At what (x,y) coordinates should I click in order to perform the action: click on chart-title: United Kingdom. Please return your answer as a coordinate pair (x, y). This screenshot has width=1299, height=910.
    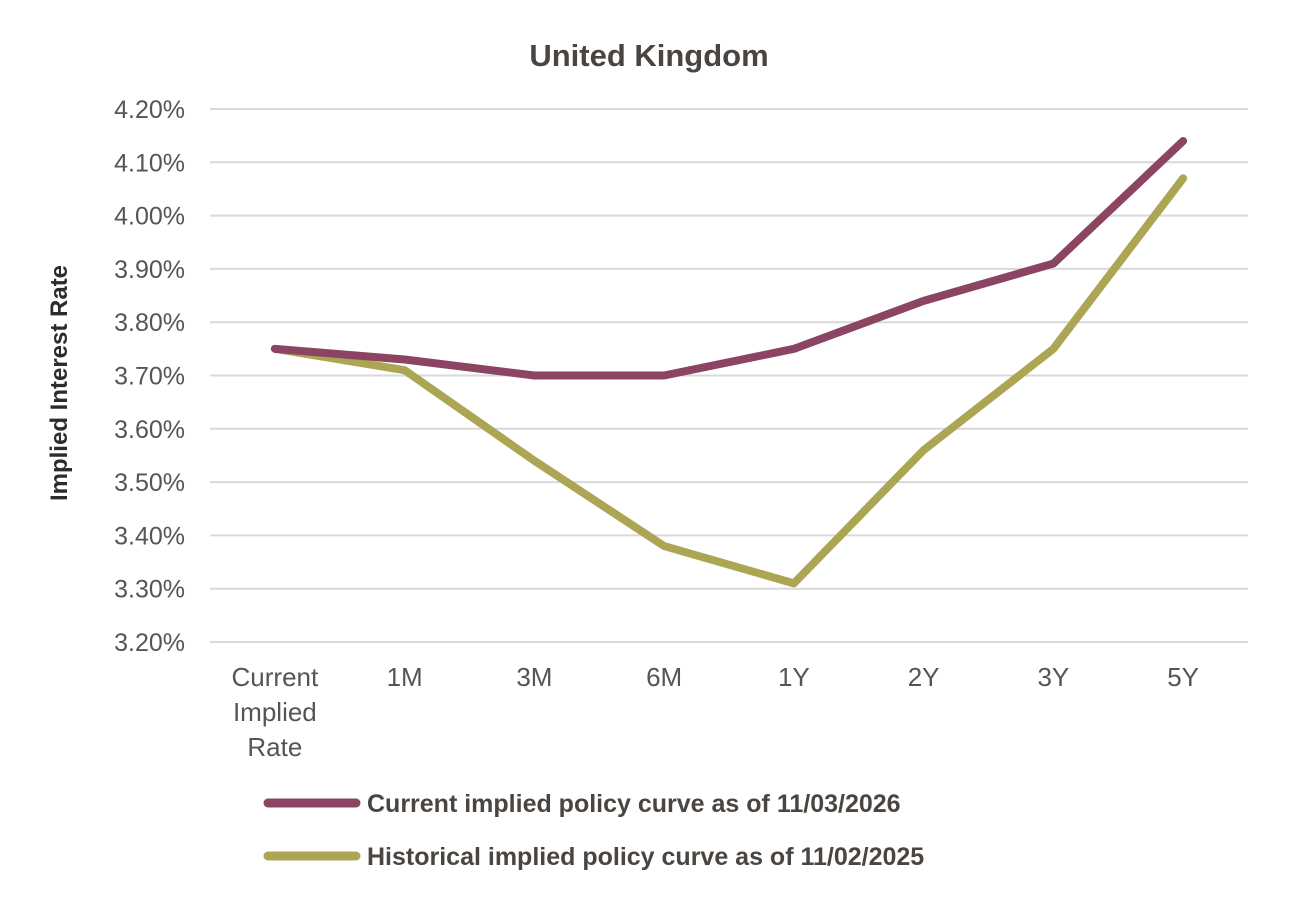
    Looking at the image, I should click on (648, 55).